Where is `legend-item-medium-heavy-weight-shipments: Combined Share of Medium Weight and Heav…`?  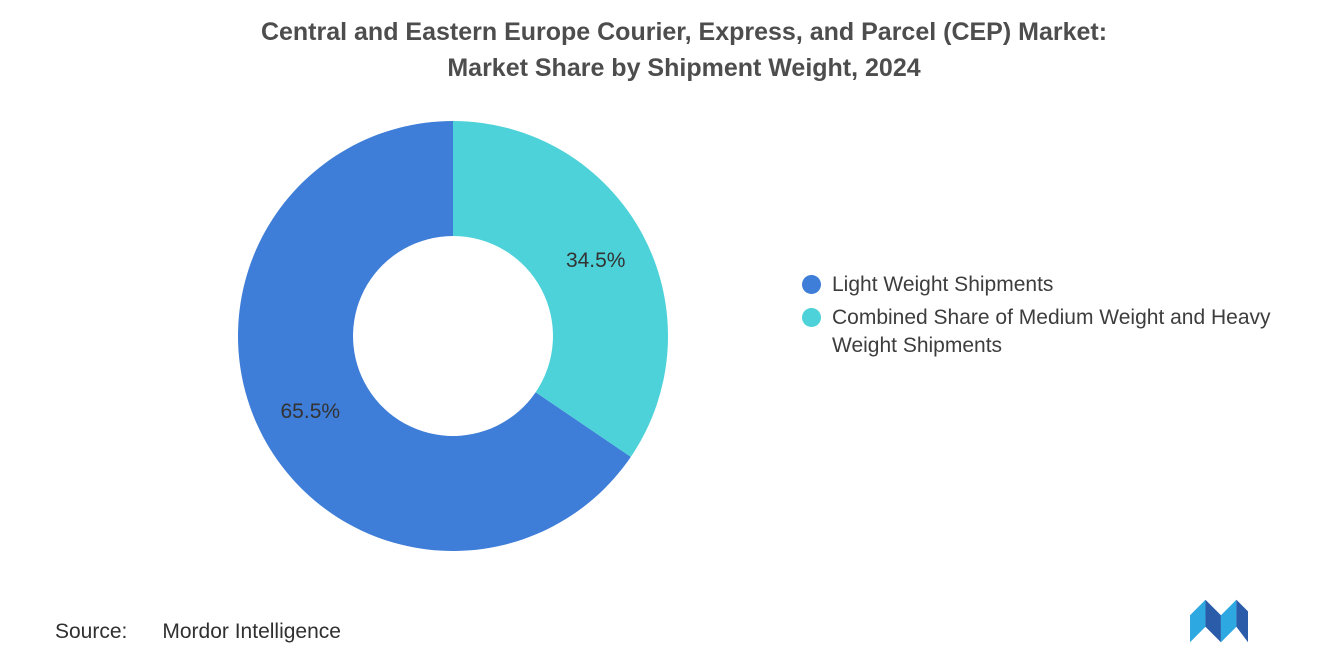
legend-item-medium-heavy-weight-shipments: Combined Share of Medium Weight and Heav… is located at coordinates (1042, 332).